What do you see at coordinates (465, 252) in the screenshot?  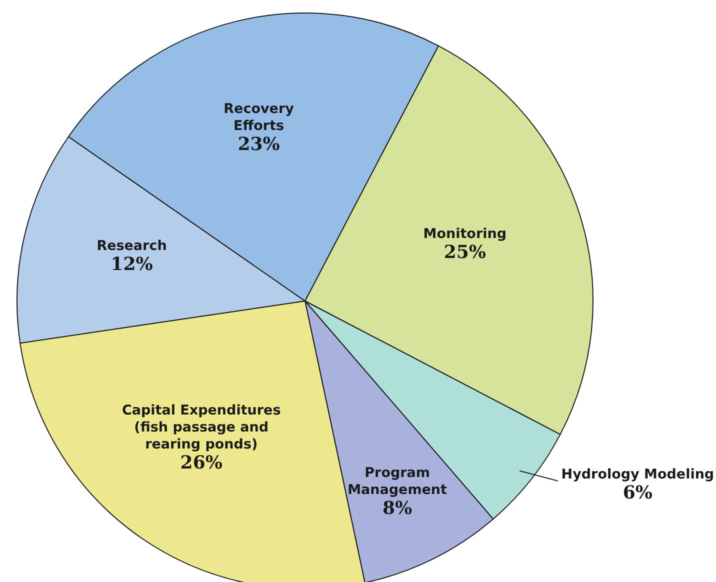 I see `data-label: 25%` at bounding box center [465, 252].